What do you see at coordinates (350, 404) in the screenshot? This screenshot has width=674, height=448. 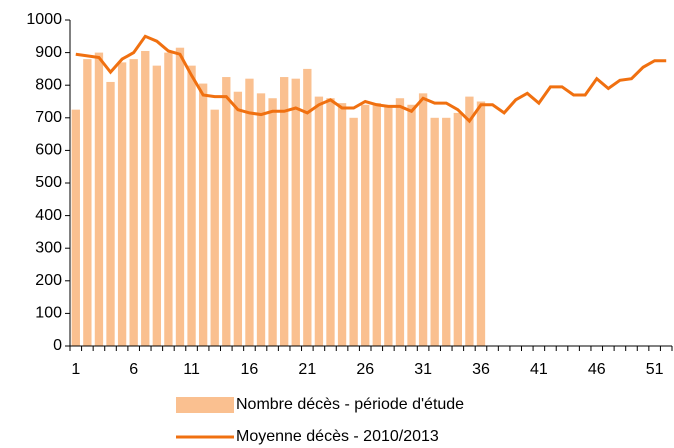 I see `legend-label: Nombre décès - période d'étude` at bounding box center [350, 404].